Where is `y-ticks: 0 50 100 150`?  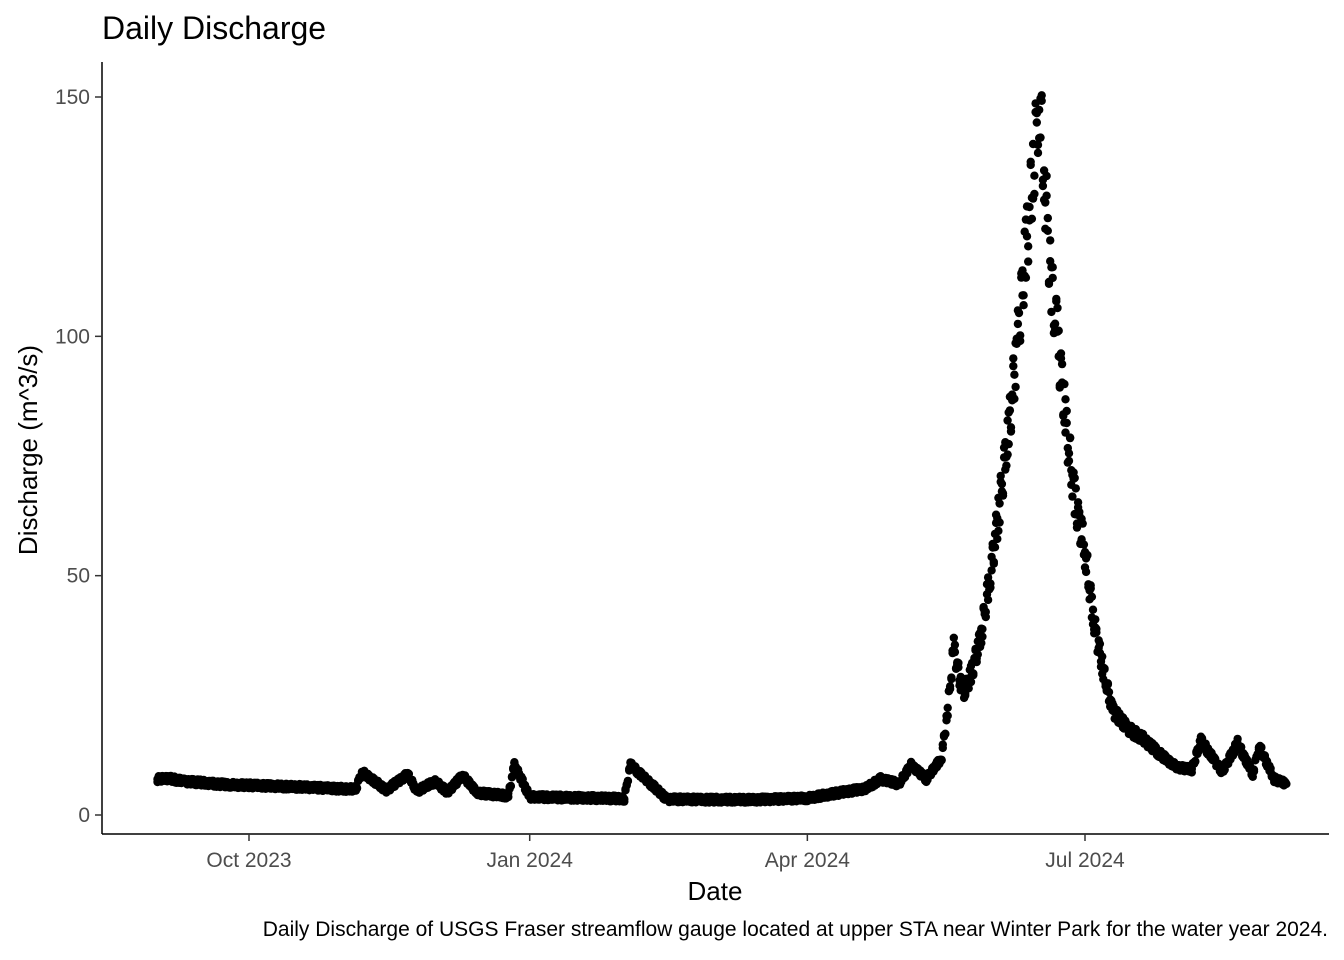
y-ticks: 0 50 100 150 is located at coordinates (78, 456).